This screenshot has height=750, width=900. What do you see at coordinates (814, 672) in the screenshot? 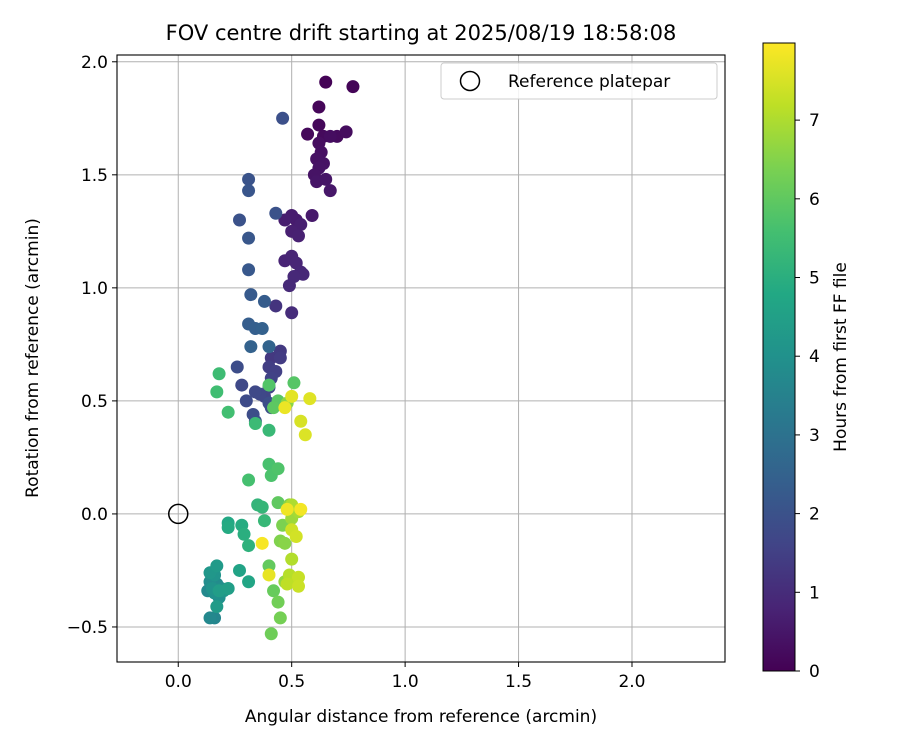
I see `colorbar-tick-label: 0` at bounding box center [814, 672].